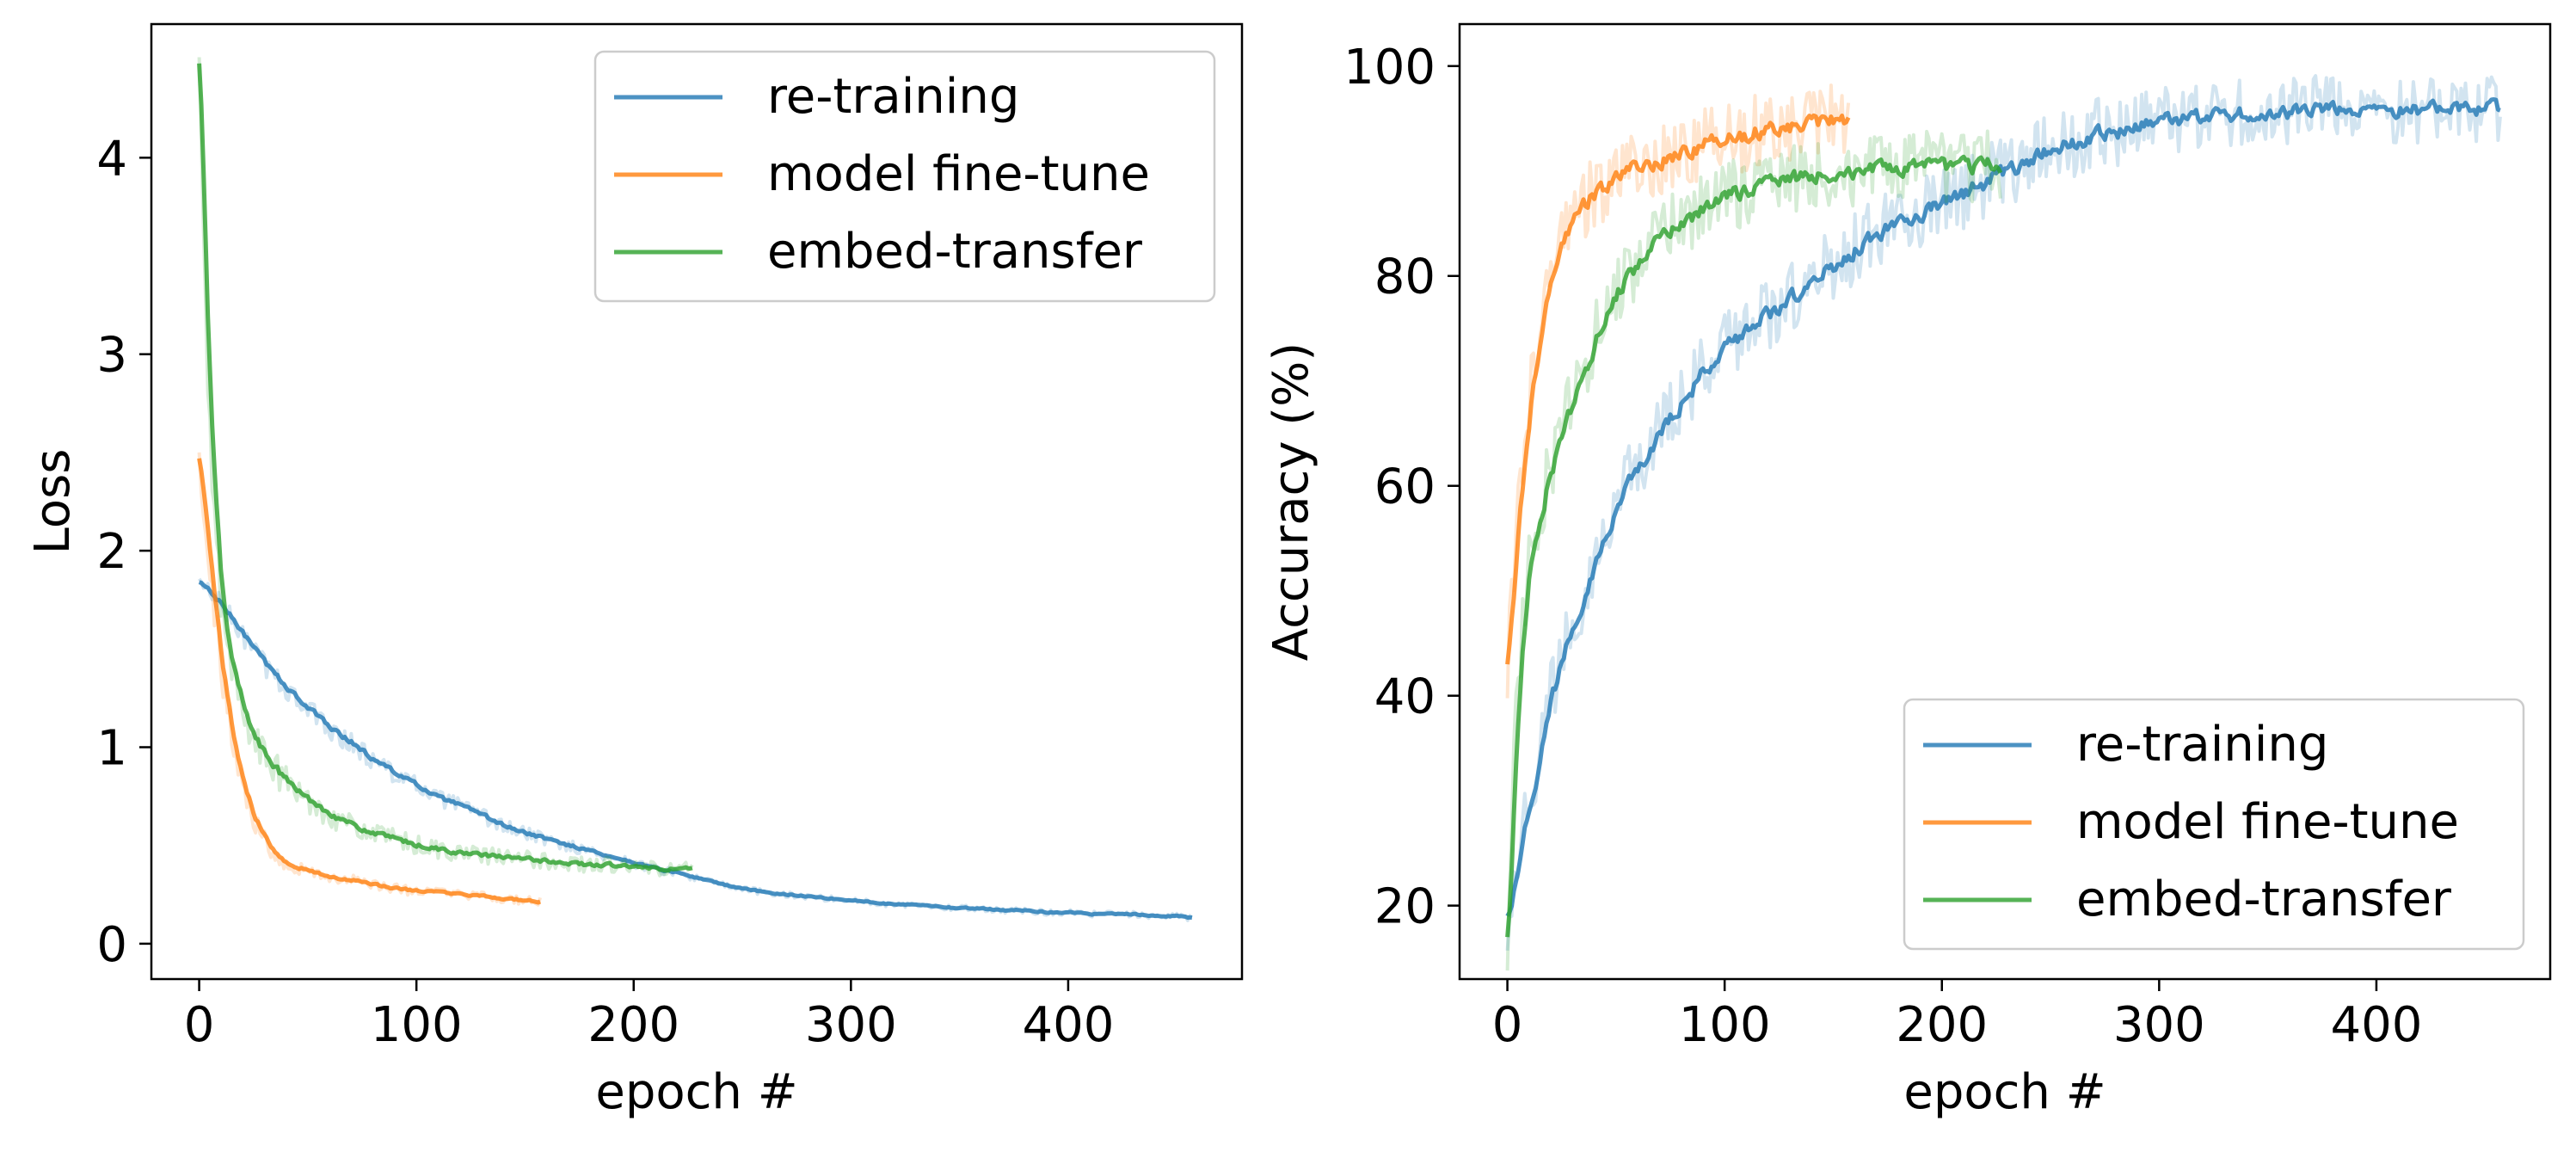 The width and height of the screenshot is (2576, 1152). Describe the element at coordinates (2376, 1025) in the screenshot. I see `accuracy-x-tick-label: 400` at that location.